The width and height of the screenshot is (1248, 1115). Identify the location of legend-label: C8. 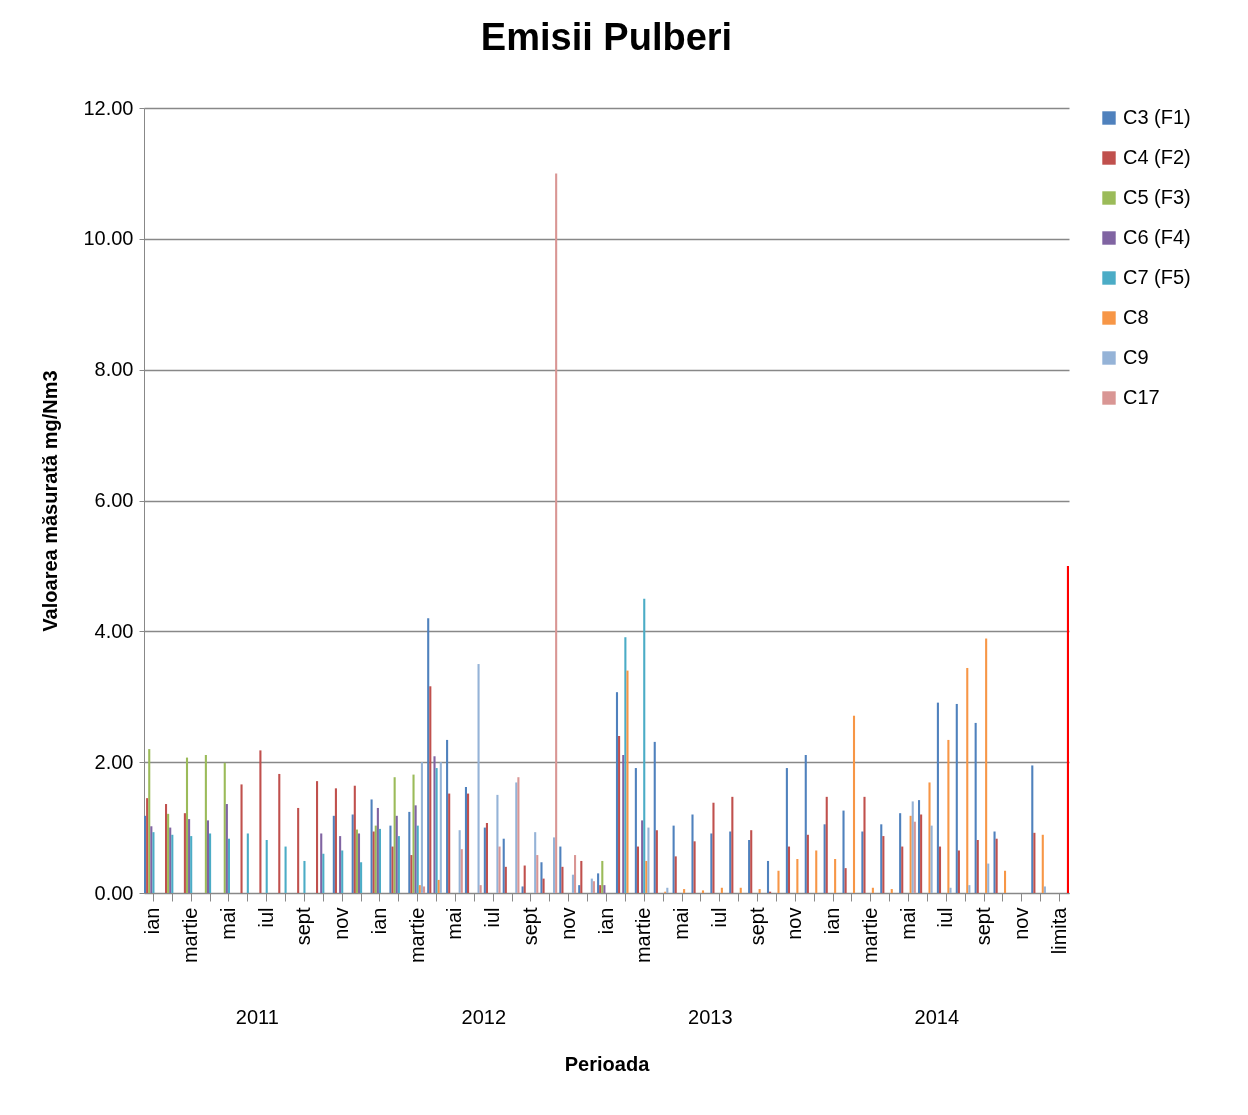
(1136, 317).